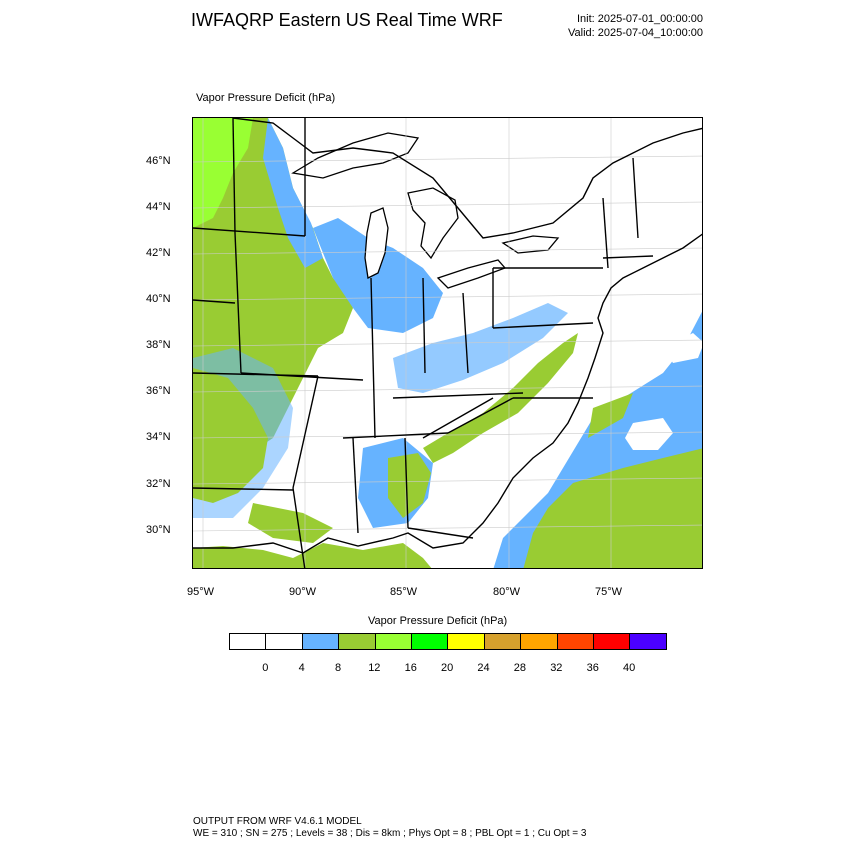  Describe the element at coordinates (158, 484) in the screenshot. I see `lat-label: 32°N` at that location.